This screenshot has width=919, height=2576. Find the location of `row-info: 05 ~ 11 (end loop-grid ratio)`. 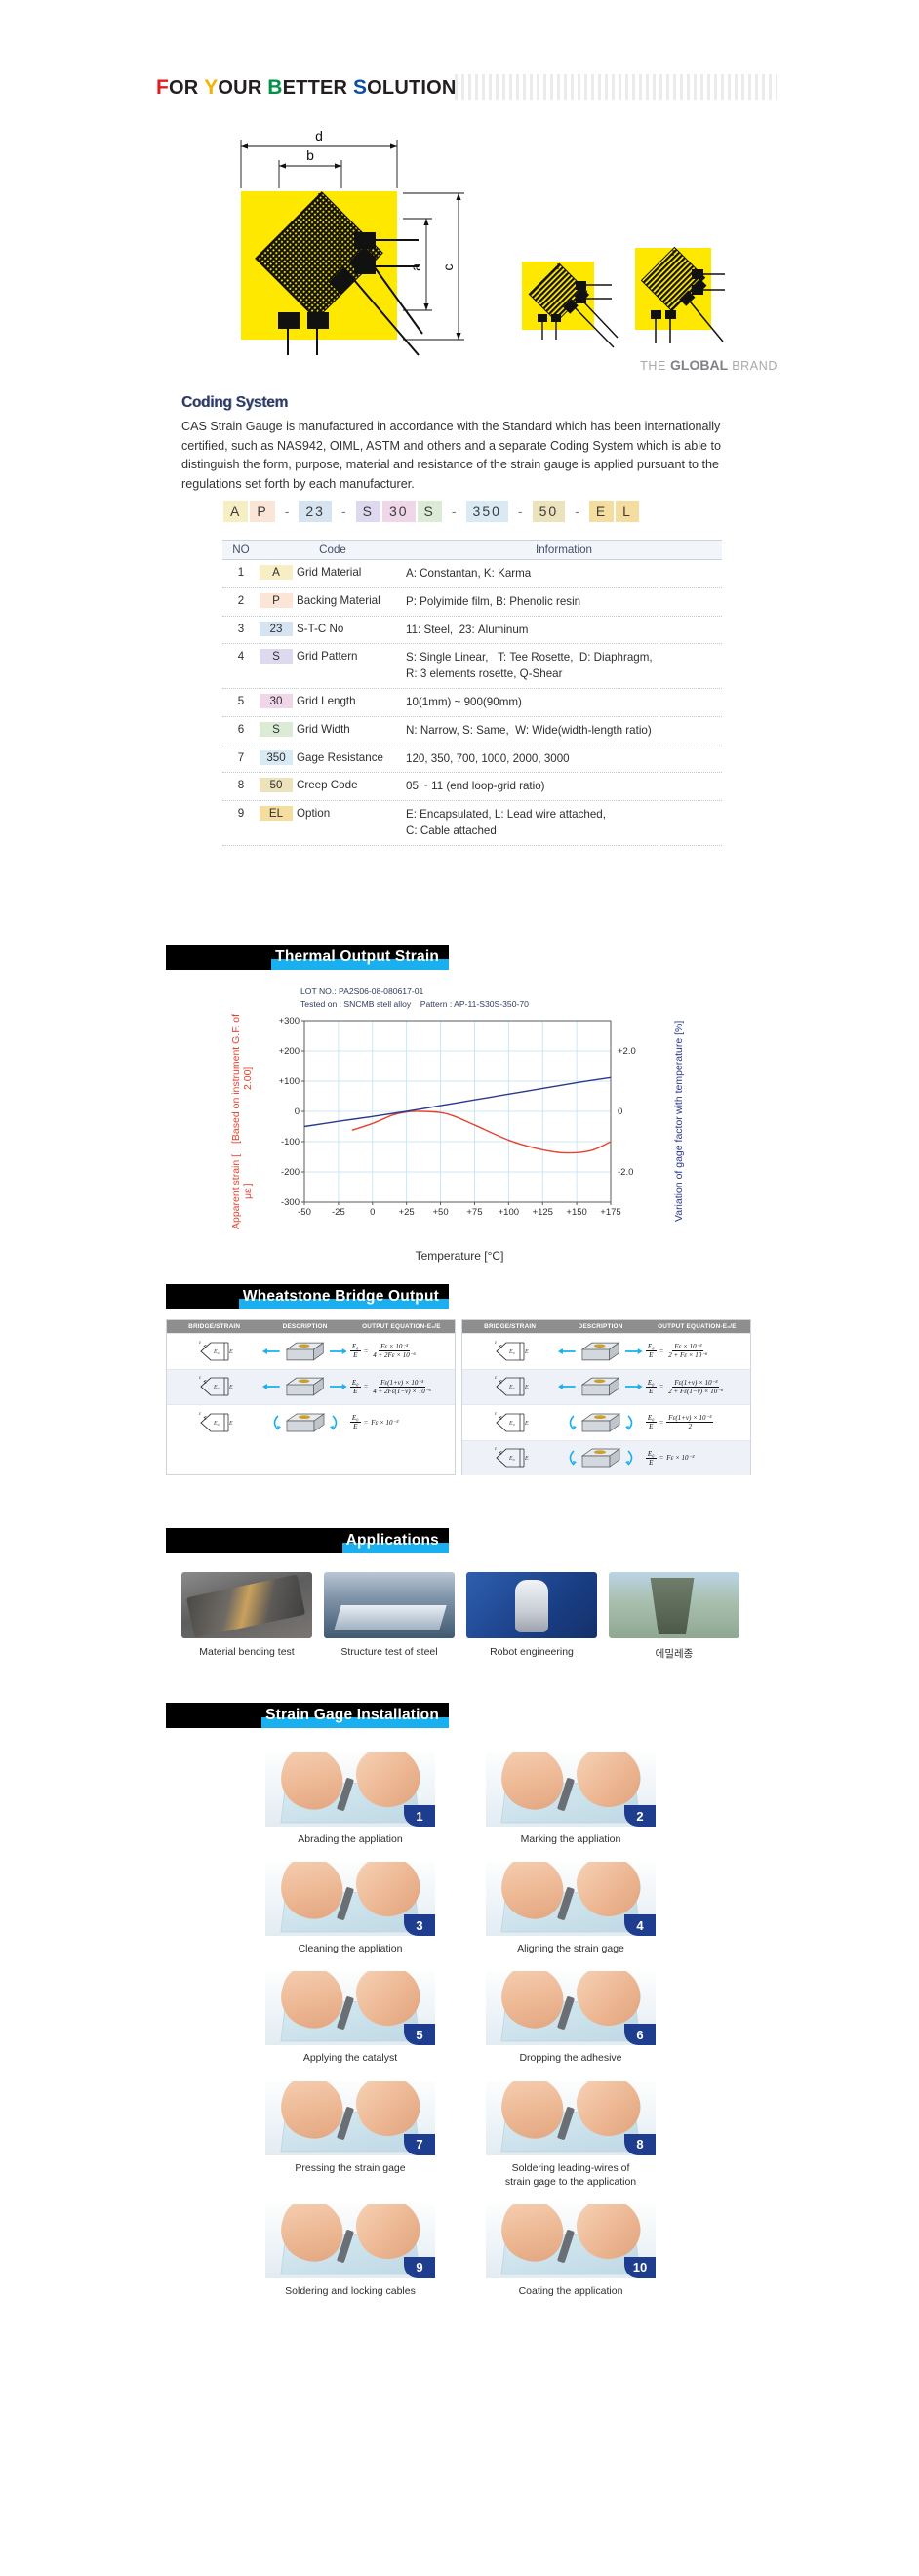

row-info: 05 ~ 11 (end loop-grid ratio) is located at coordinates (475, 786).